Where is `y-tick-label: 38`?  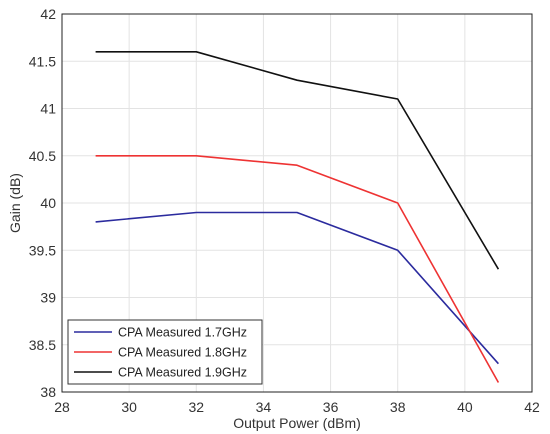
y-tick-label: 38 is located at coordinates (48, 392).